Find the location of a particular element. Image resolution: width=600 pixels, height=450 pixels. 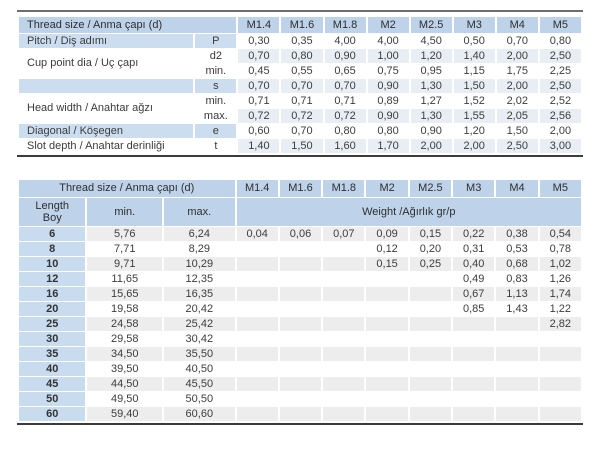

max-cell: 16,35 is located at coordinates (199, 294).